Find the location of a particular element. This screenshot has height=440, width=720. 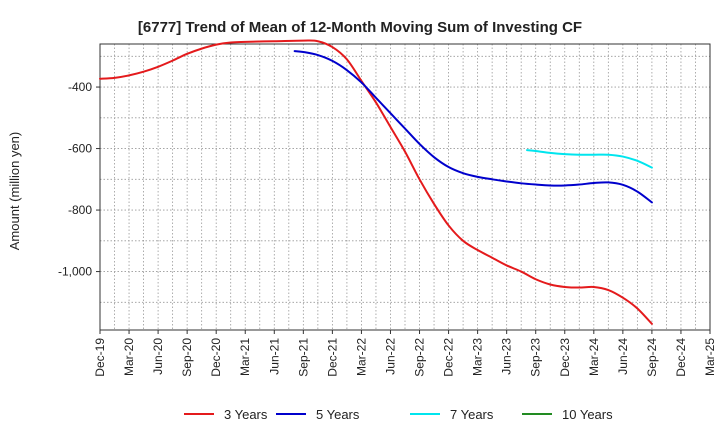

x-tick-label: Dec-21 is located at coordinates (332, 357).